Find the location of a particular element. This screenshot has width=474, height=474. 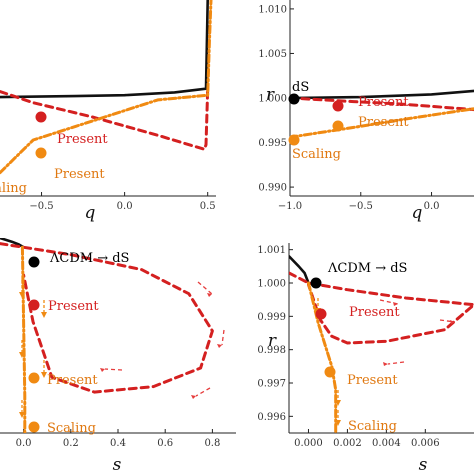

y-tick-label-br: 0.997 is located at coordinates (271, 384).